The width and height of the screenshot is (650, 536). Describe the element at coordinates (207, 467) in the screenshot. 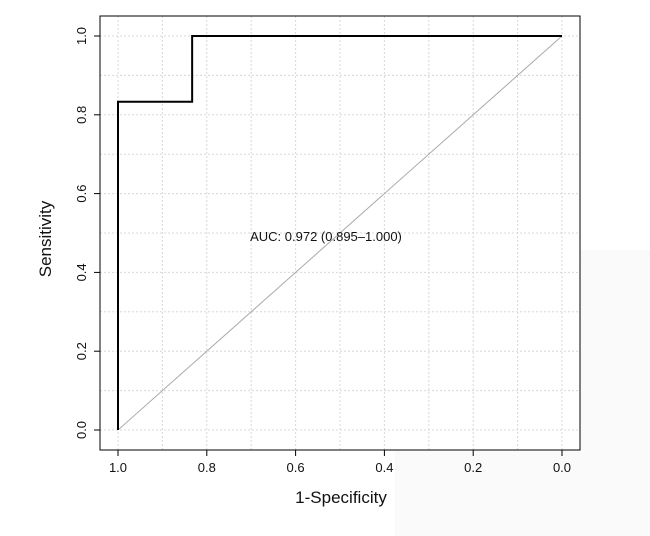

I see `x-tick-label: 0.8` at that location.